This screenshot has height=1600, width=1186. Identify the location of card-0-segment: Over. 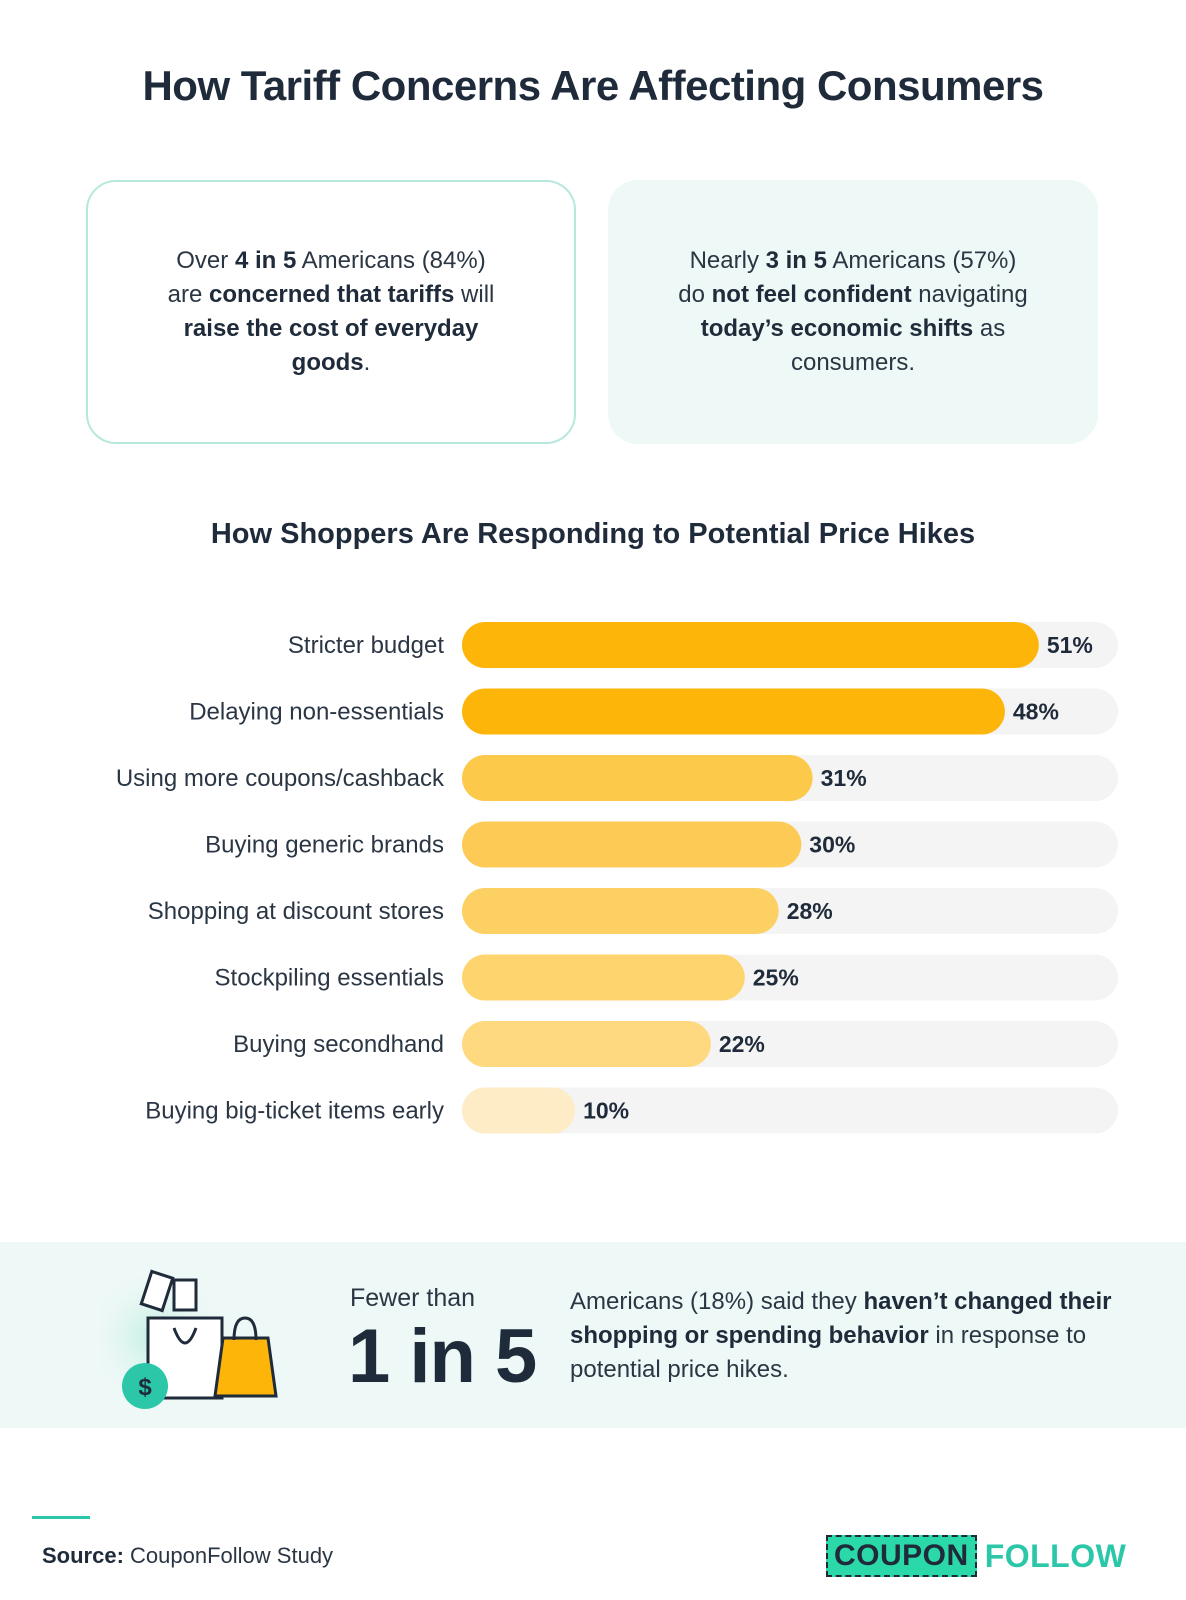
(205, 260).